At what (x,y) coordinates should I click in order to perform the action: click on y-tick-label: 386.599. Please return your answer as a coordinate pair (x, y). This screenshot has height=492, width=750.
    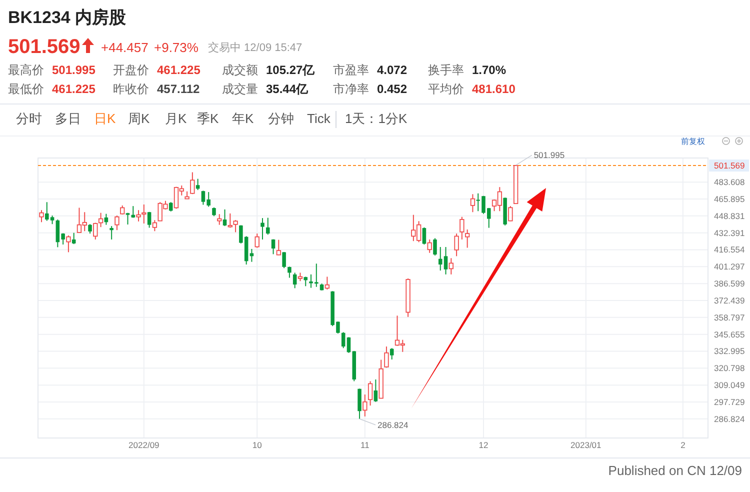
    Looking at the image, I should click on (729, 283).